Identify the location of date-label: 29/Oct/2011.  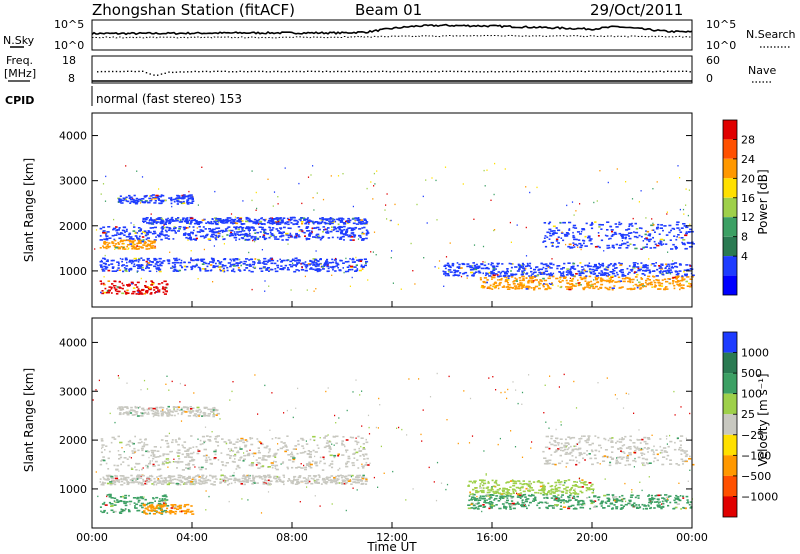
(636, 10).